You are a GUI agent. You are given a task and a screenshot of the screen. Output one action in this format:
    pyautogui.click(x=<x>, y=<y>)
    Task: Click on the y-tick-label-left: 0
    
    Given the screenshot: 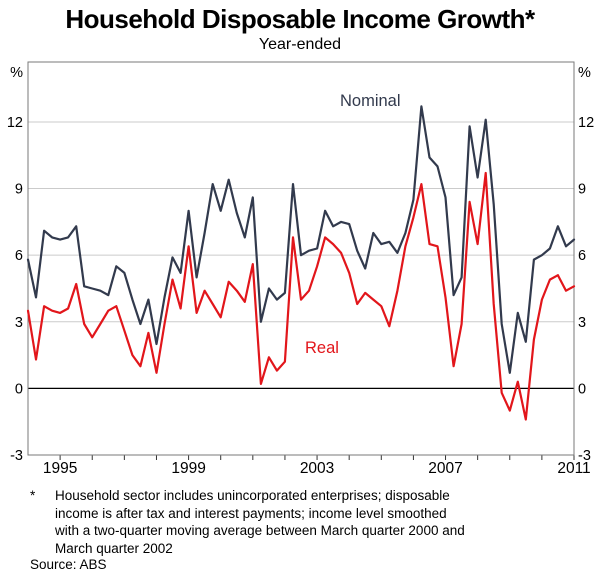 What is the action you would take?
    pyautogui.click(x=19, y=389)
    